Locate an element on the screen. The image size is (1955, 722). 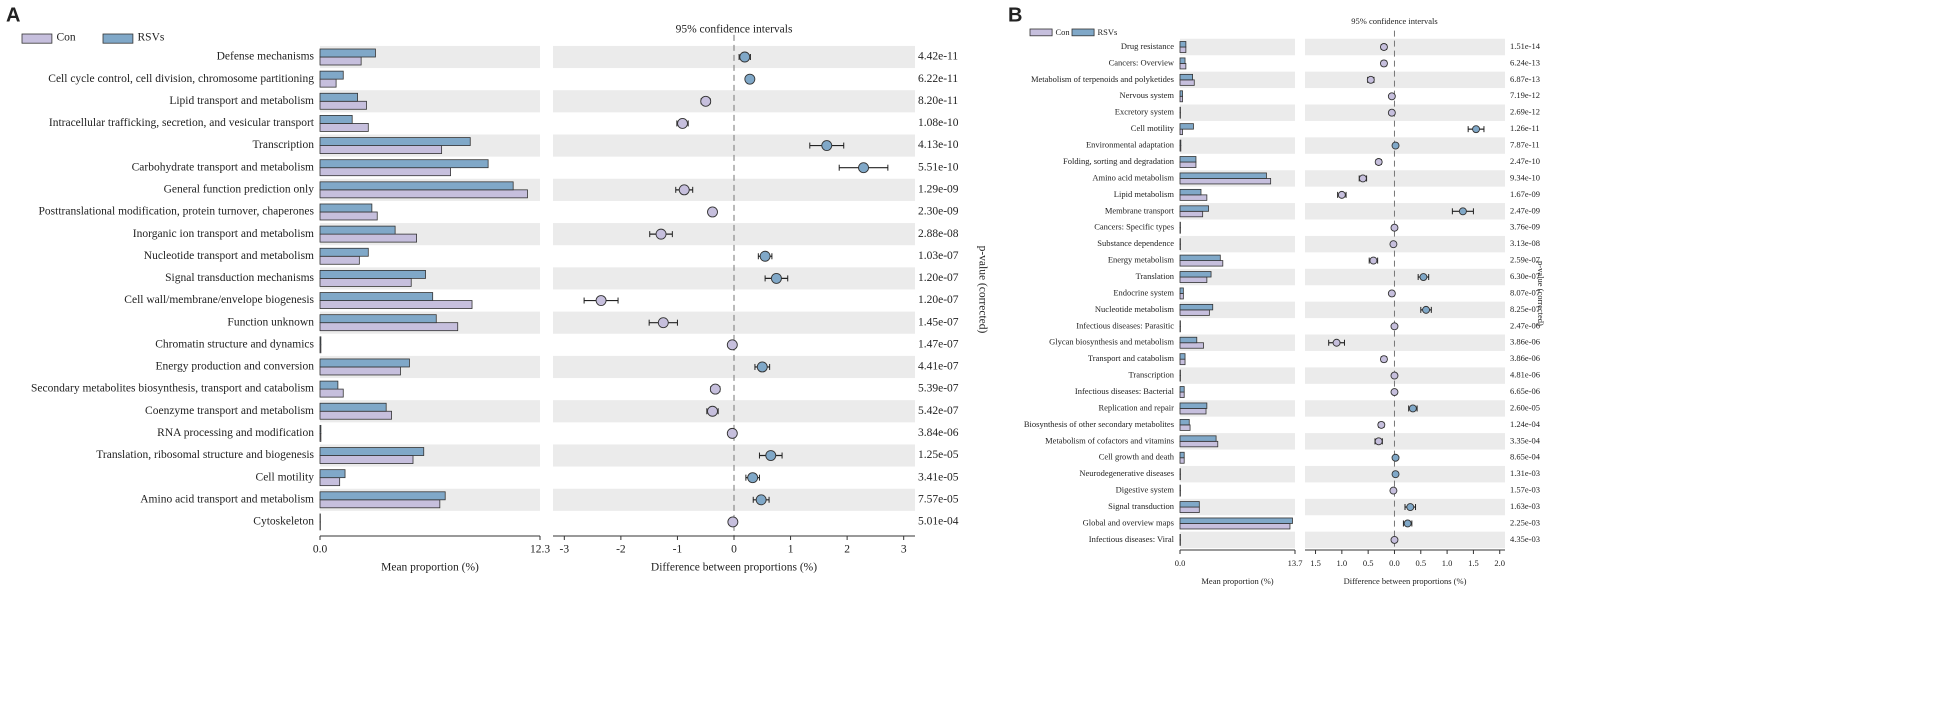
category-label: Cancers: Specific types is located at coordinates (1134, 227).